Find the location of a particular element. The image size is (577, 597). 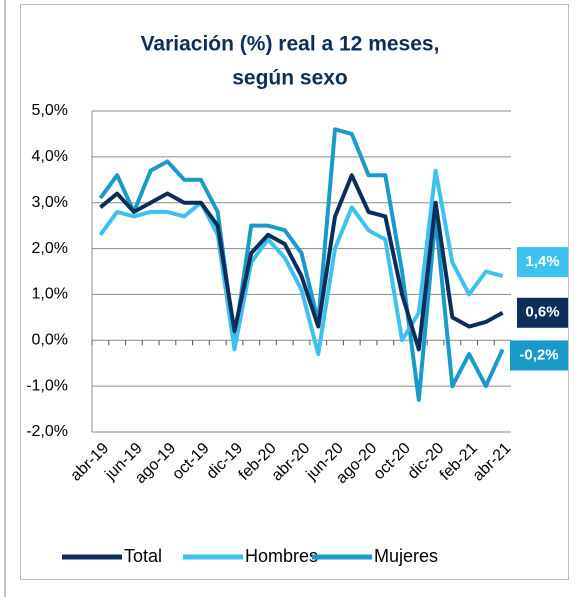

chart-title: según sexo is located at coordinates (290, 78).